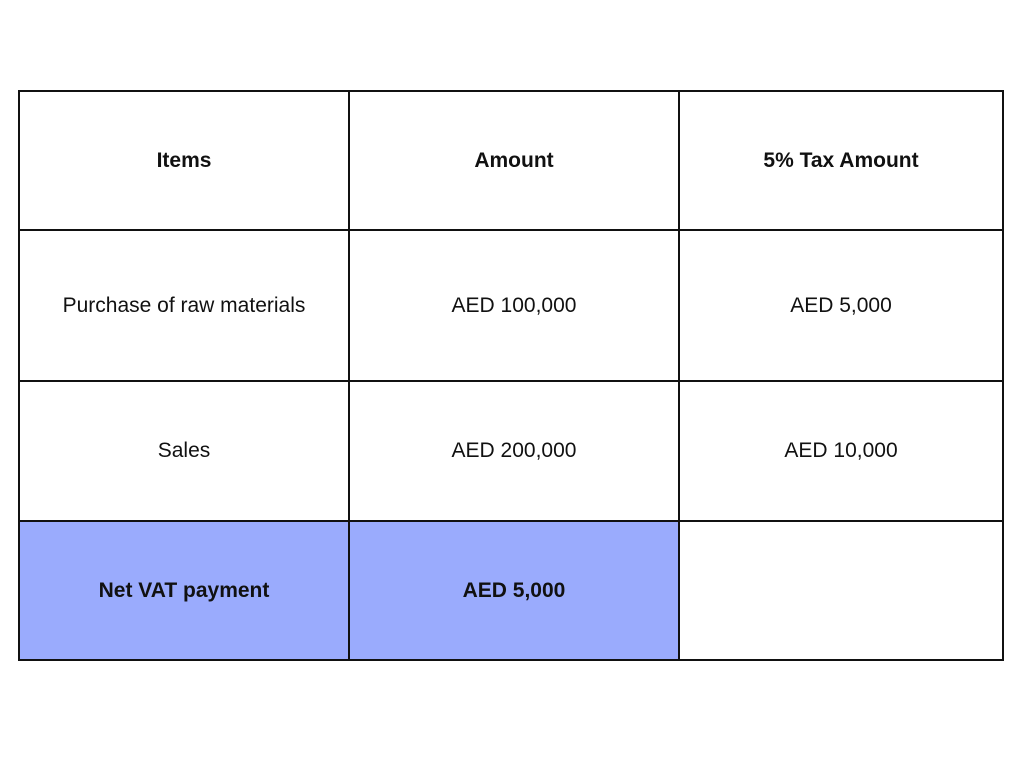  What do you see at coordinates (514, 451) in the screenshot?
I see `cell-amount: AED 200,000` at bounding box center [514, 451].